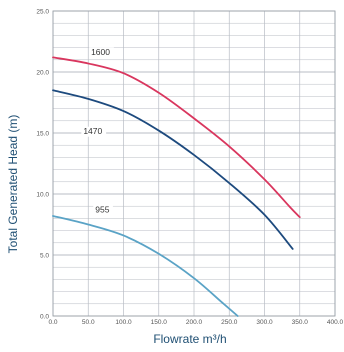  Describe the element at coordinates (335, 322) in the screenshot. I see `x-tick-label: 400.0` at that location.